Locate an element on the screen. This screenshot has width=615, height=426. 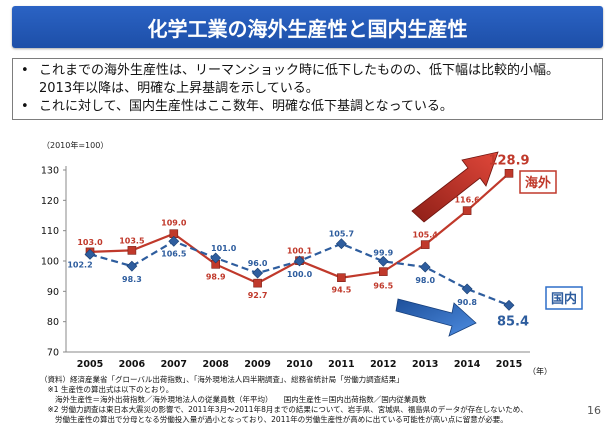
slide-title: 化学工業の海外生産性と国内生産性 is located at coordinates (307, 27).